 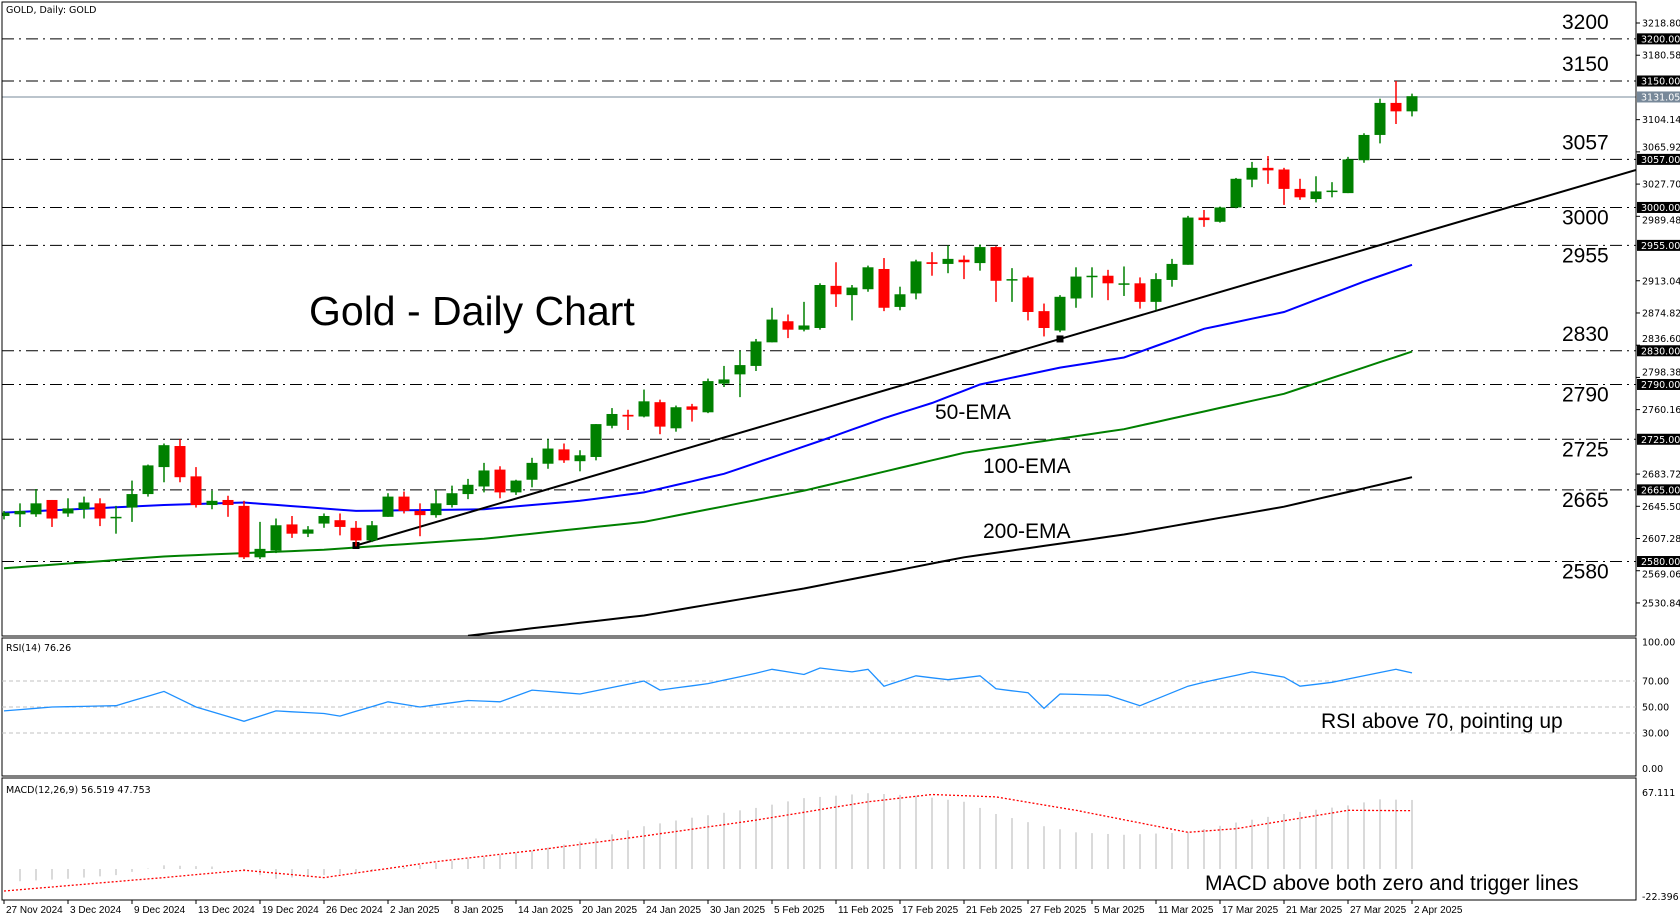 I want to click on last-price-tag-bg, so click(x=1658, y=97).